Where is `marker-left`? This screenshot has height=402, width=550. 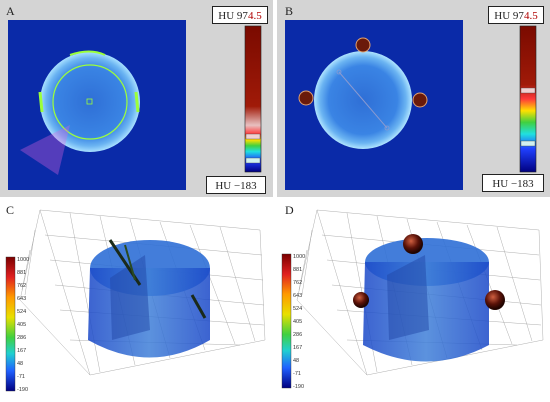 marker-left is located at coordinates (41, 102).